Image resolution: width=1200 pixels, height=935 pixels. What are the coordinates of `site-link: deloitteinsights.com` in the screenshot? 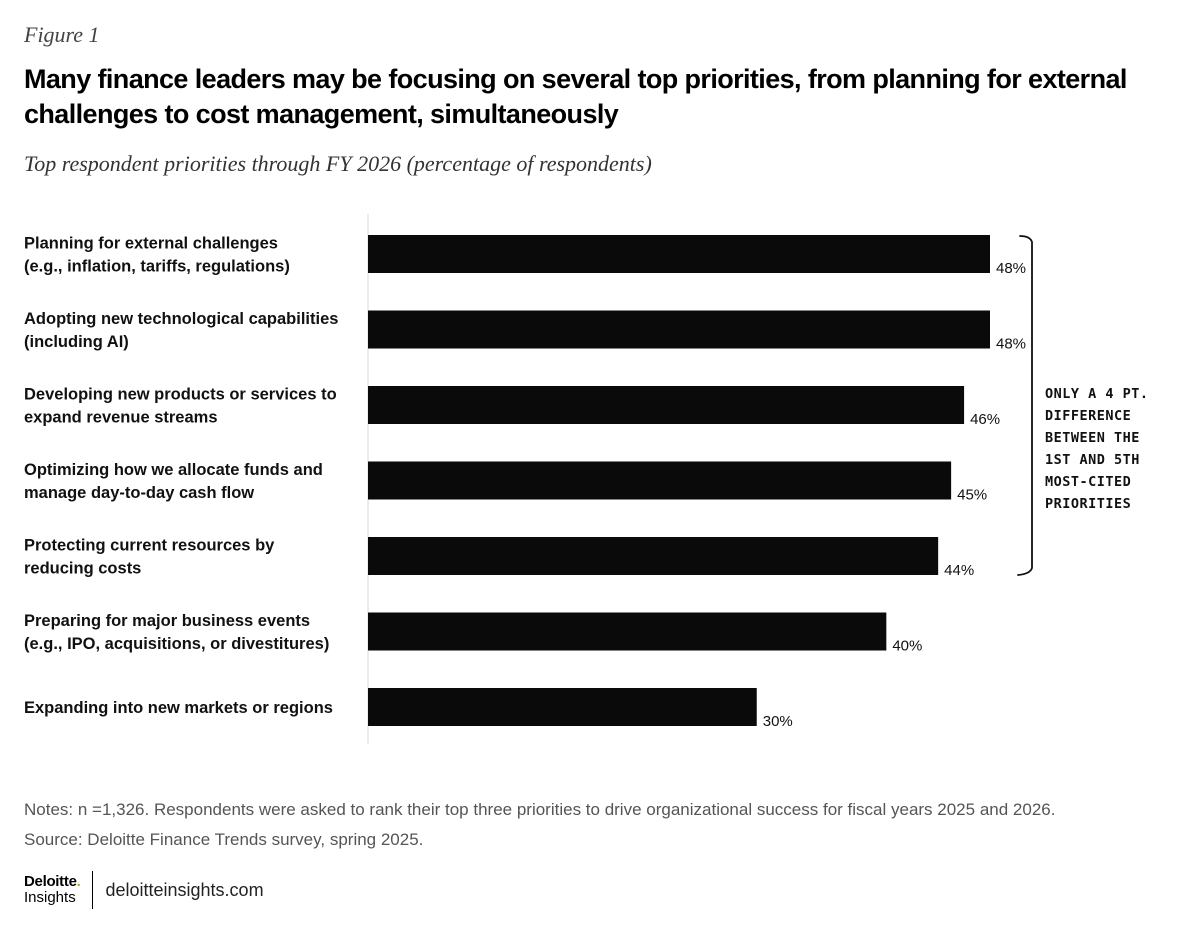 It's located at (184, 889).